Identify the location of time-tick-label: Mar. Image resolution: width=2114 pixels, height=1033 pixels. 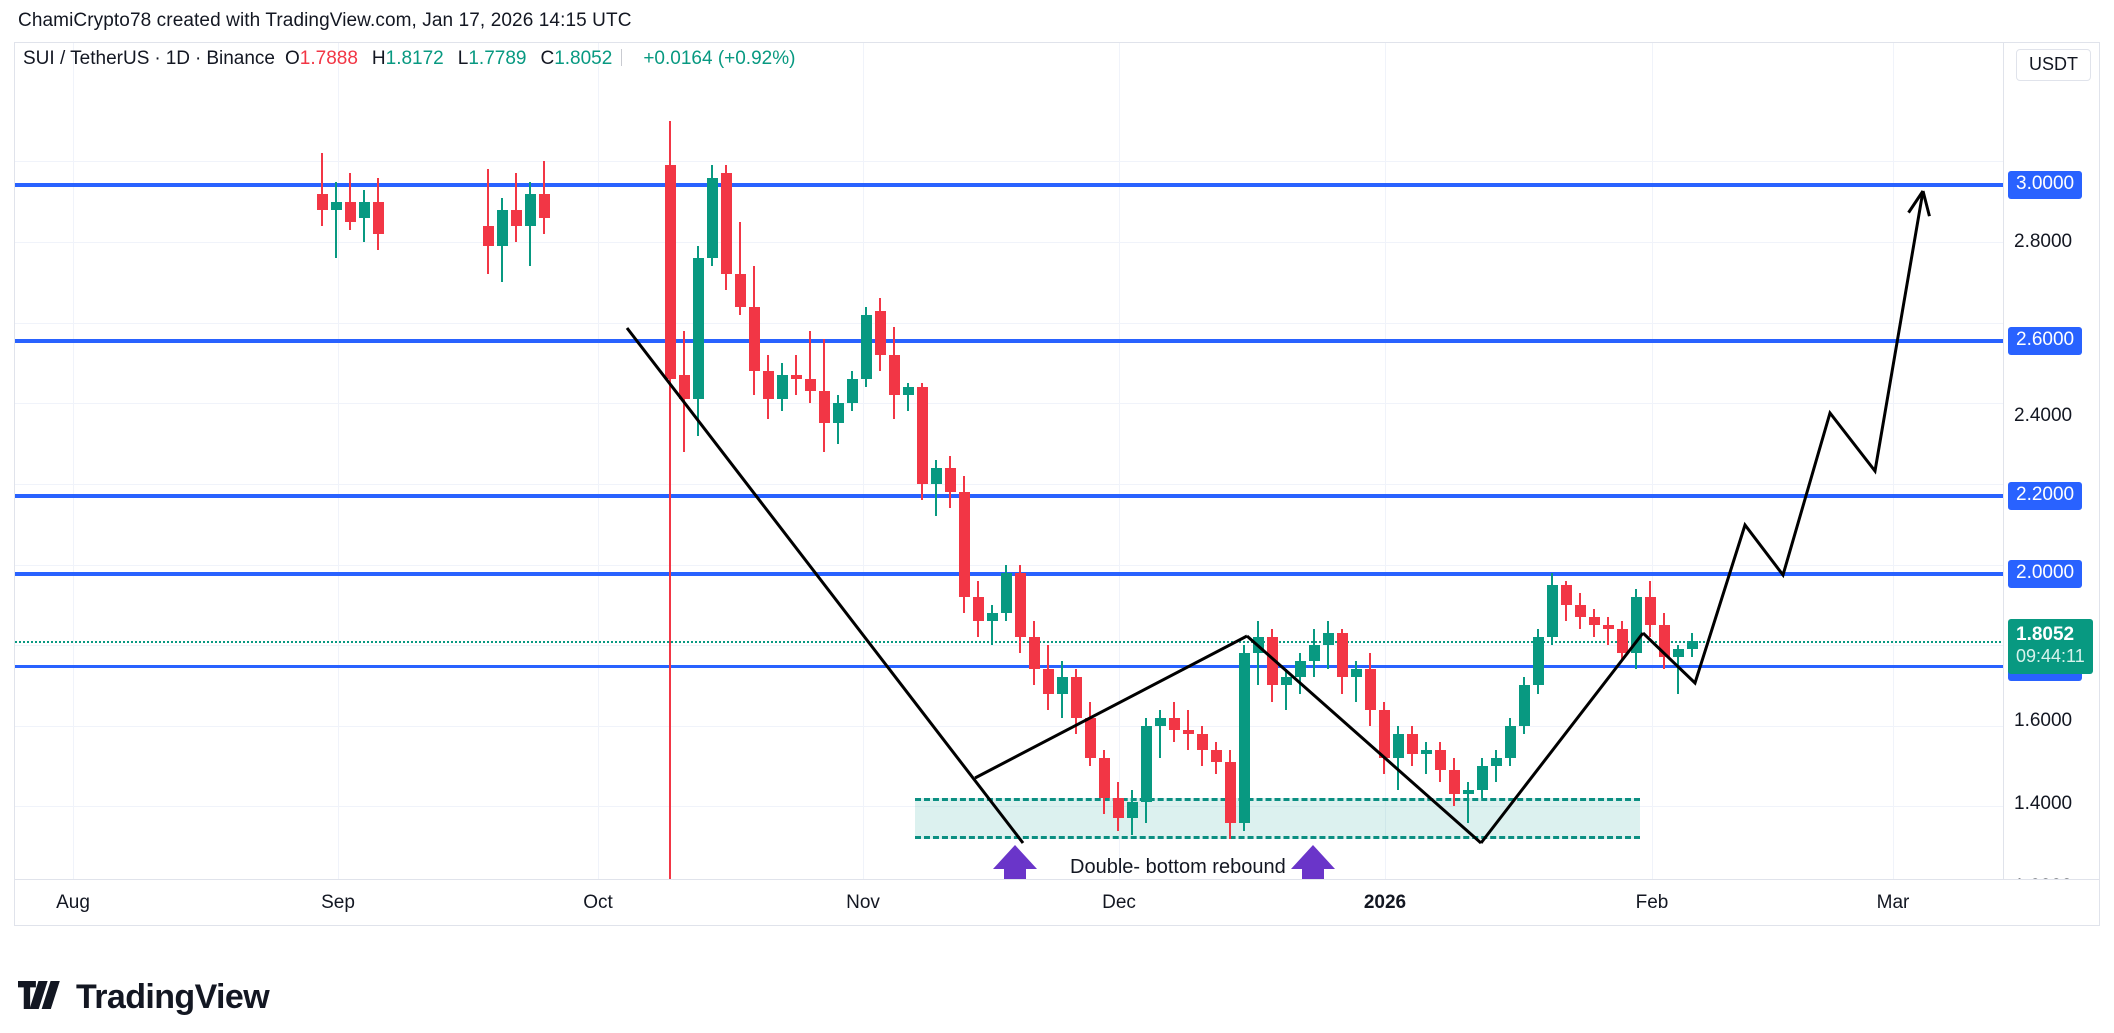
(1893, 902).